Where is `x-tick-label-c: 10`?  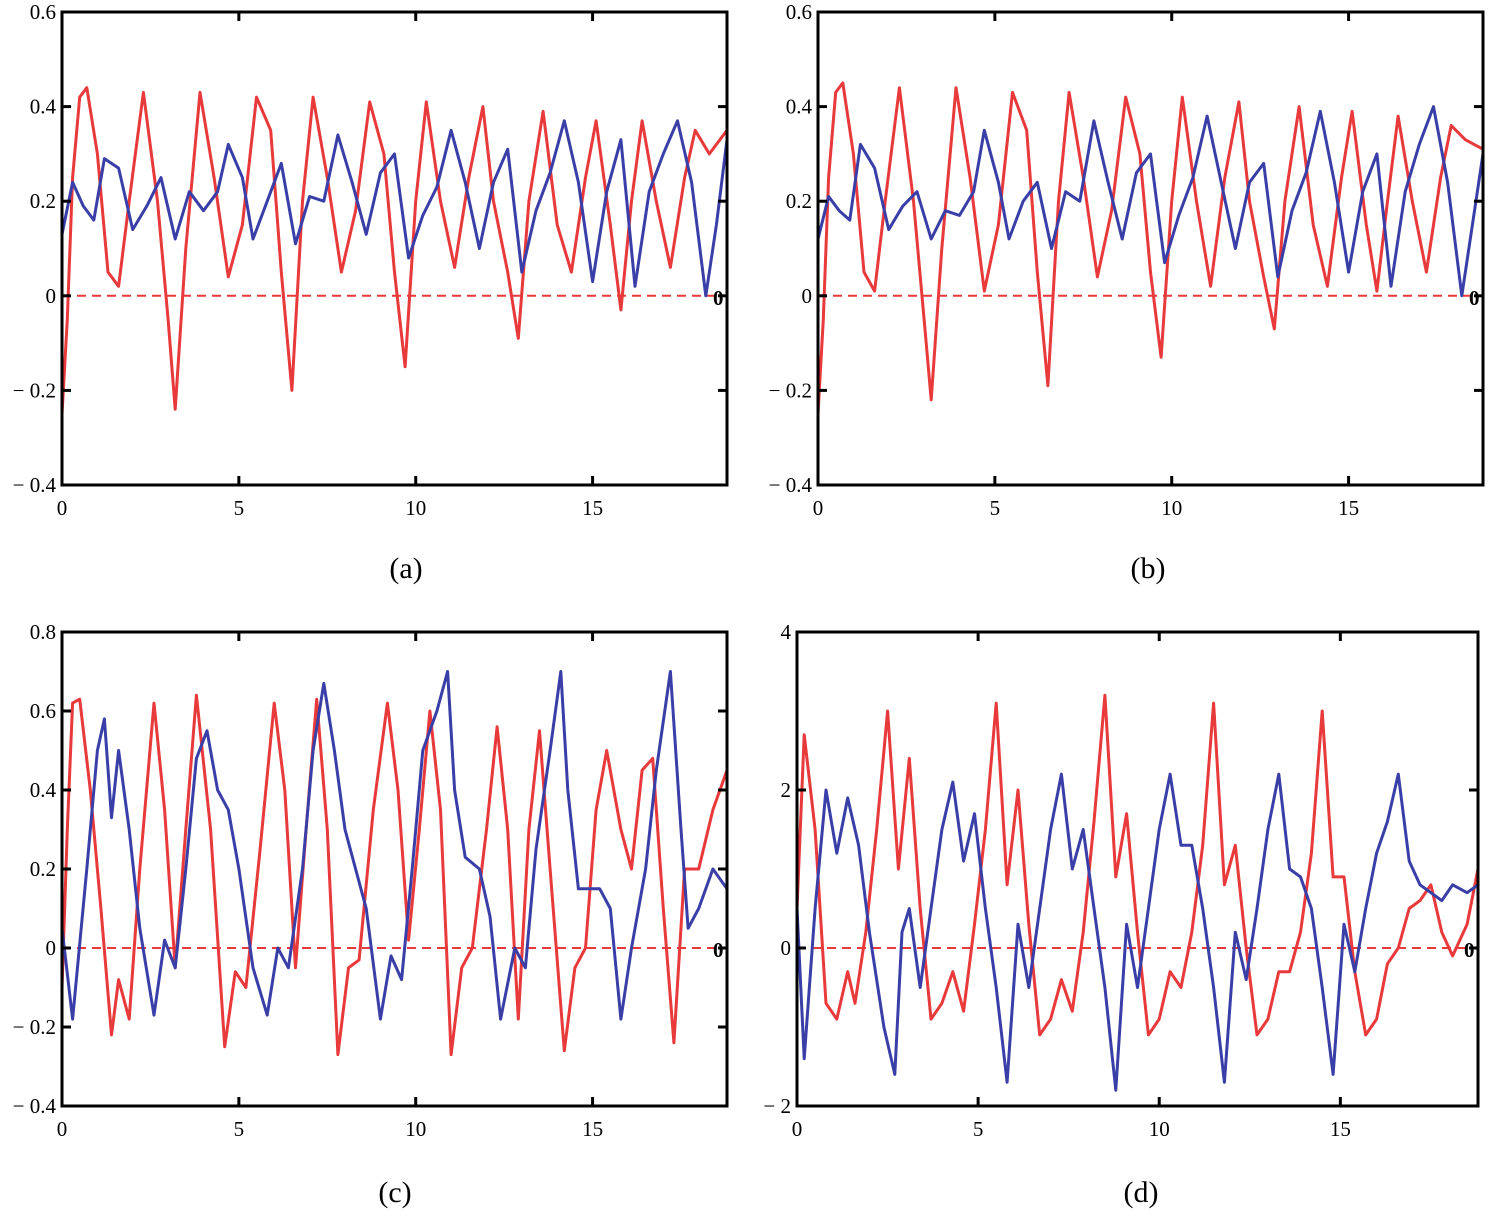
x-tick-label-c: 10 is located at coordinates (415, 1129).